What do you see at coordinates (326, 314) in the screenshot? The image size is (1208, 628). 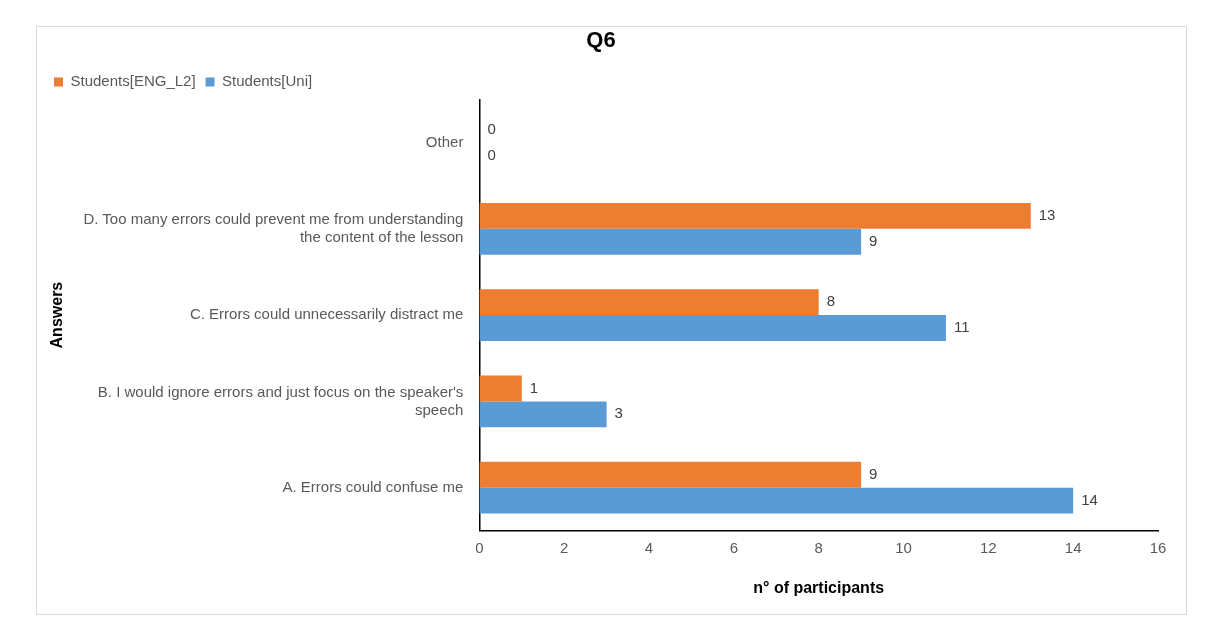 I see `y-tick-label: C. Errors could unnecessarily distract me` at bounding box center [326, 314].